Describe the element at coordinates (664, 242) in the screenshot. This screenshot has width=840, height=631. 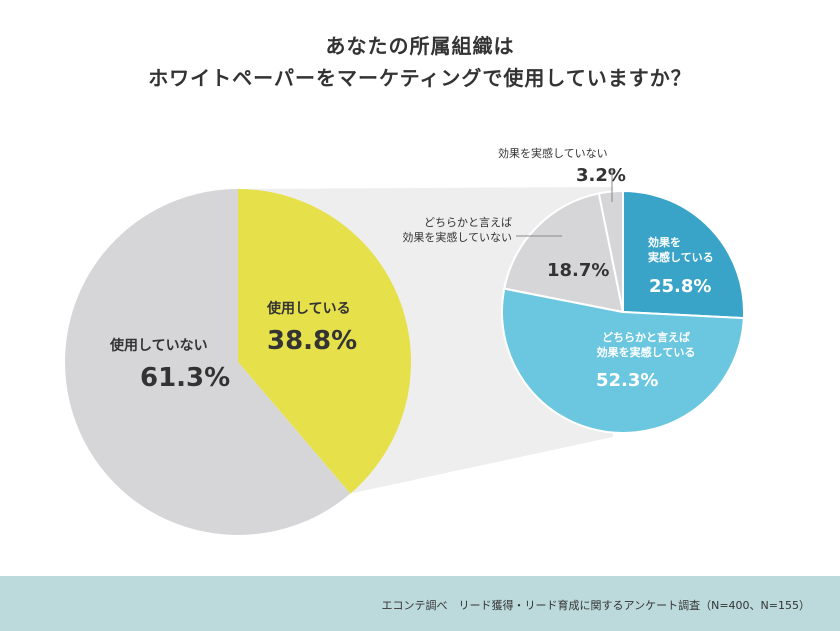
I see `sub-label-effective-line1: 効果を` at that location.